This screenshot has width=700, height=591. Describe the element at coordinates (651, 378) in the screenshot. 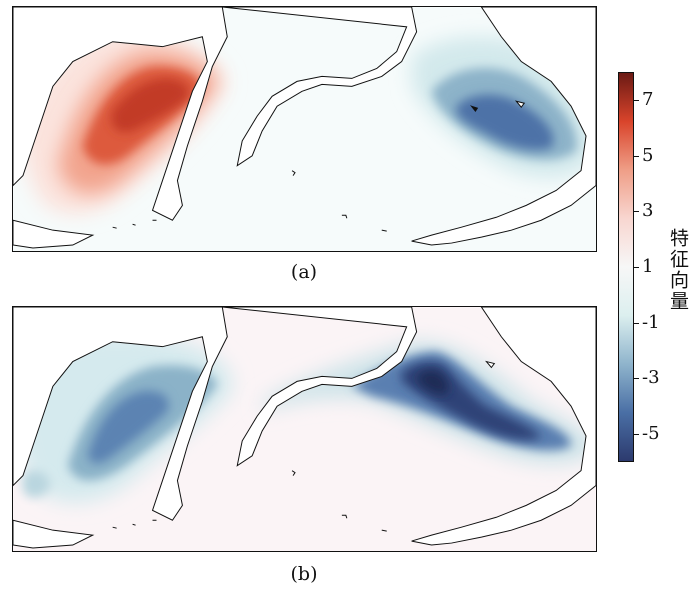

I see `colorbar-tick-label: -3` at that location.